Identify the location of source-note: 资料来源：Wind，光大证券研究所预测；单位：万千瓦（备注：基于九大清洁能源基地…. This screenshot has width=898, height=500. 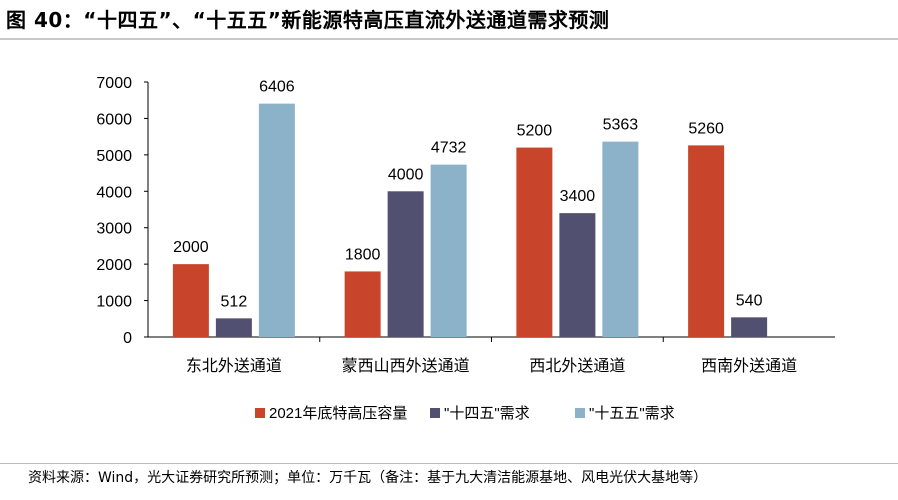
(368, 478).